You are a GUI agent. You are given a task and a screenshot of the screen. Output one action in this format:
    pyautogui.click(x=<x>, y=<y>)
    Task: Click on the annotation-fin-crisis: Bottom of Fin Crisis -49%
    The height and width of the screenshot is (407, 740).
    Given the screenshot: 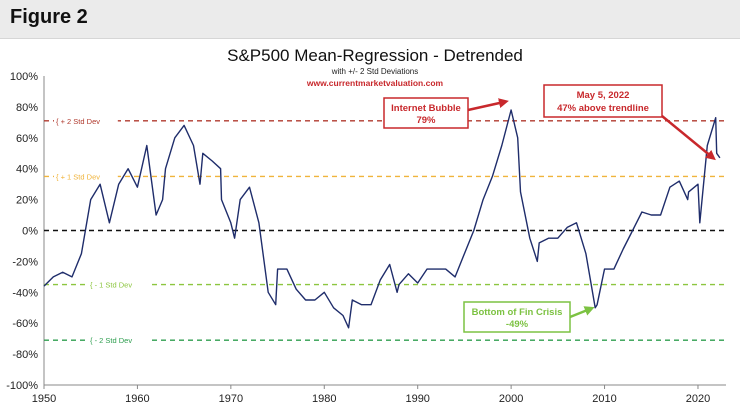 What is the action you would take?
    pyautogui.click(x=529, y=317)
    